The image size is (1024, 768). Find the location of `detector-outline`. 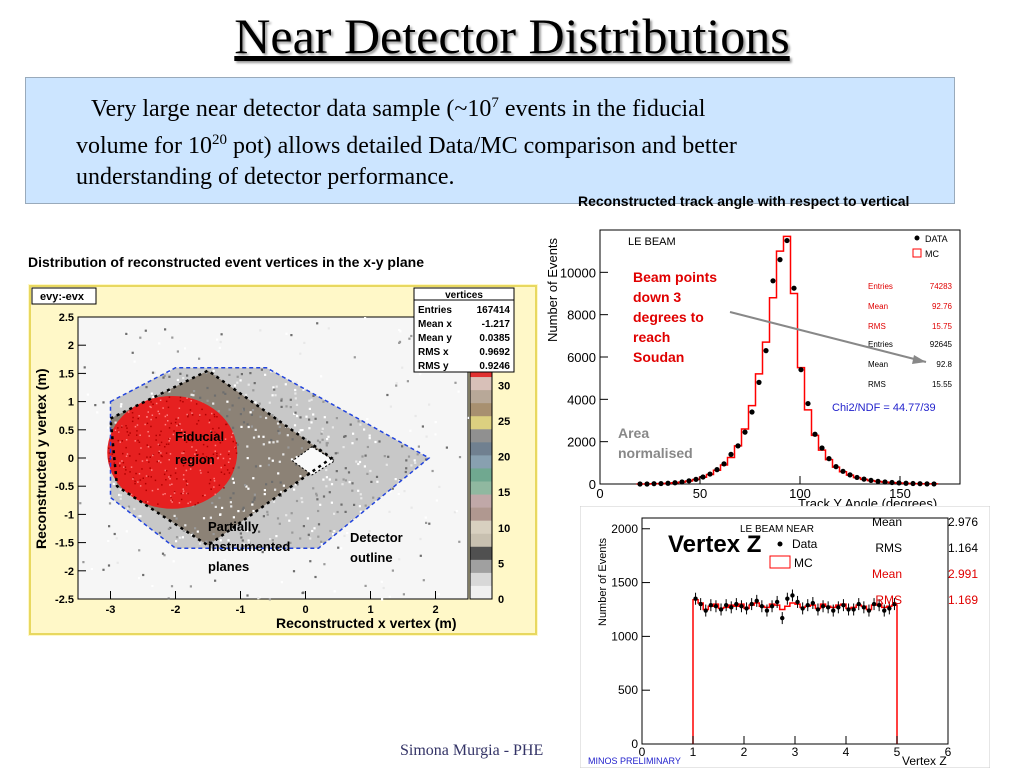

detector-outline is located at coordinates (270, 458).